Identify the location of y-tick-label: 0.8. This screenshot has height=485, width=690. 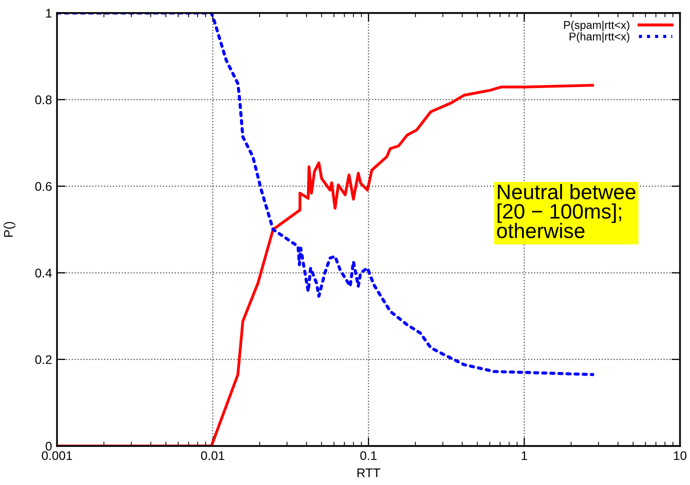
(43, 99).